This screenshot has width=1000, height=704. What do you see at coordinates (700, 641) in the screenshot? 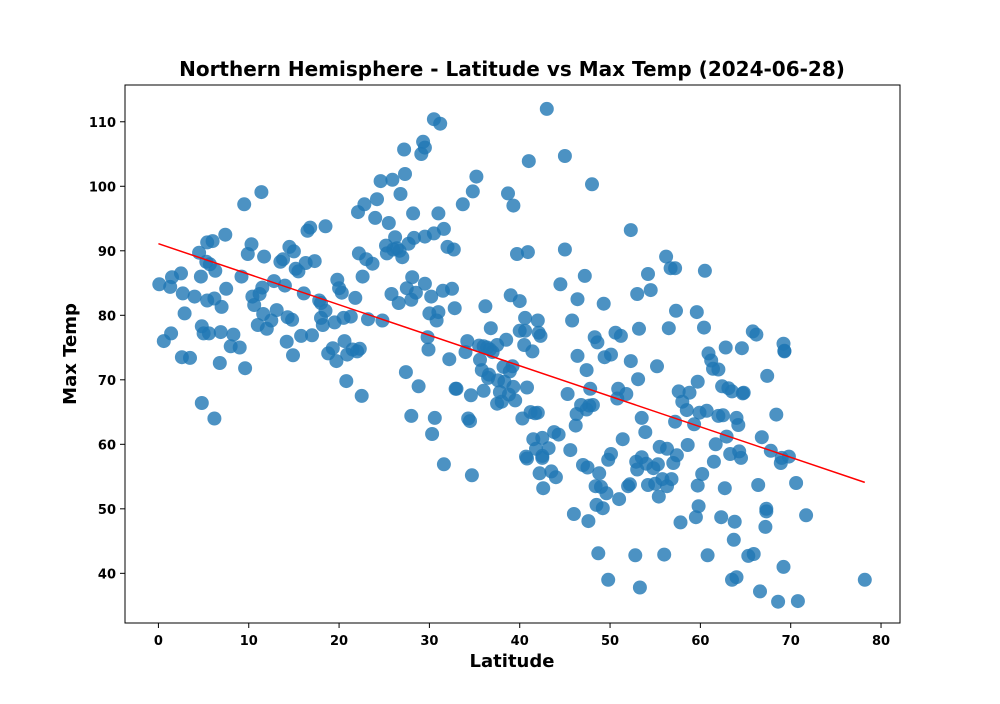
I see `x-tick-label: 60` at bounding box center [700, 641].